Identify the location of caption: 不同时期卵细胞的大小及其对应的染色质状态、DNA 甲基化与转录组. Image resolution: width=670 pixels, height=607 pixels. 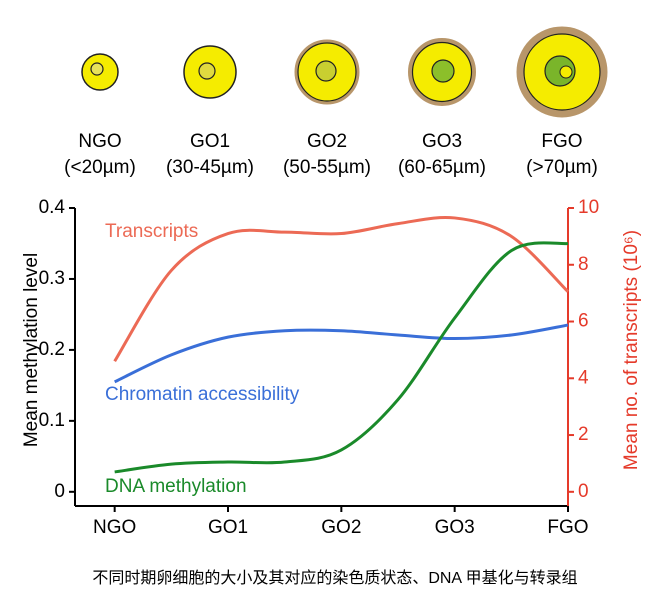
(334, 577).